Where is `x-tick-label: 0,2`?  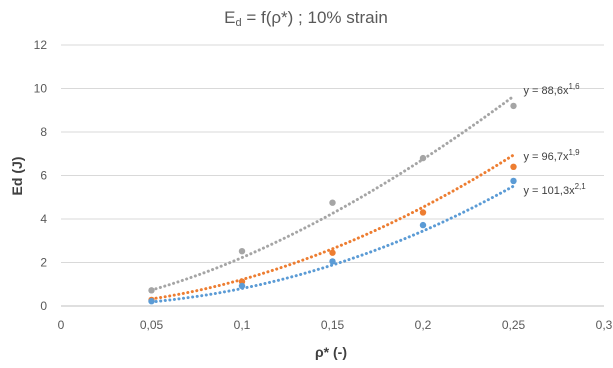 x-tick-label: 0,2 is located at coordinates (423, 325).